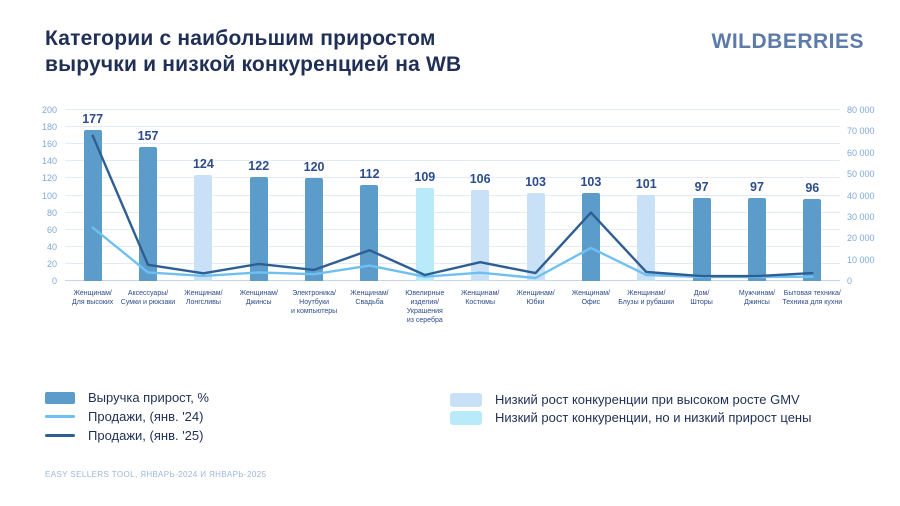  I want to click on bar-column: 101, so click(646, 195).